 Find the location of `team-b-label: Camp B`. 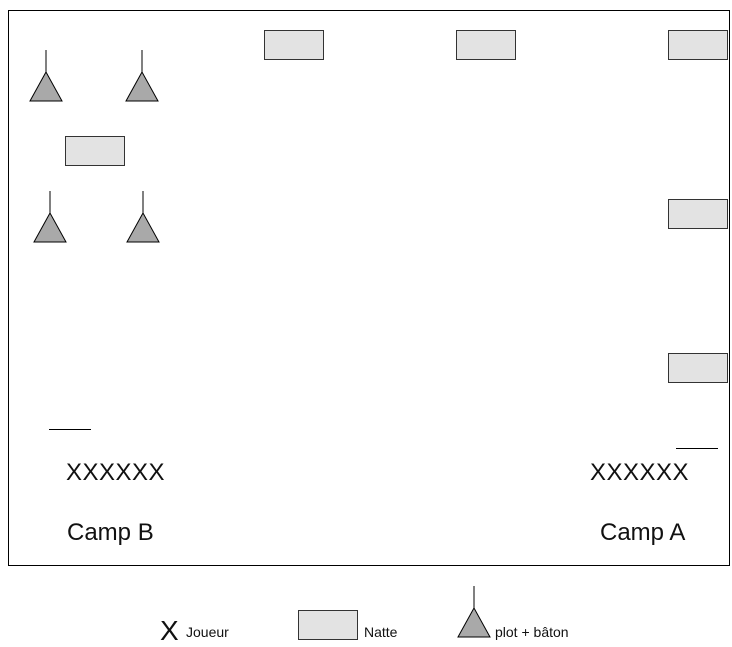

team-b-label: Camp B is located at coordinates (110, 532).